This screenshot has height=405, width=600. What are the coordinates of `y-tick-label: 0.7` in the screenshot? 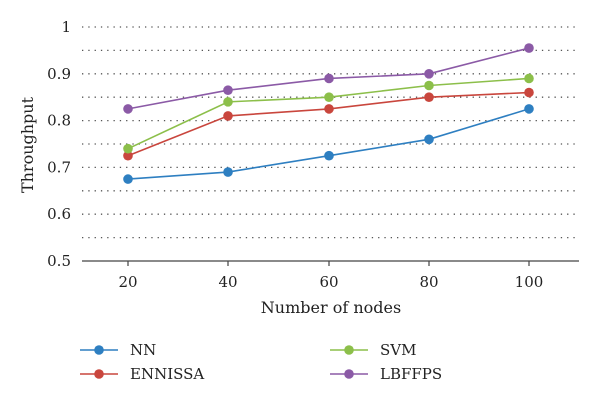 It's located at (59, 167).